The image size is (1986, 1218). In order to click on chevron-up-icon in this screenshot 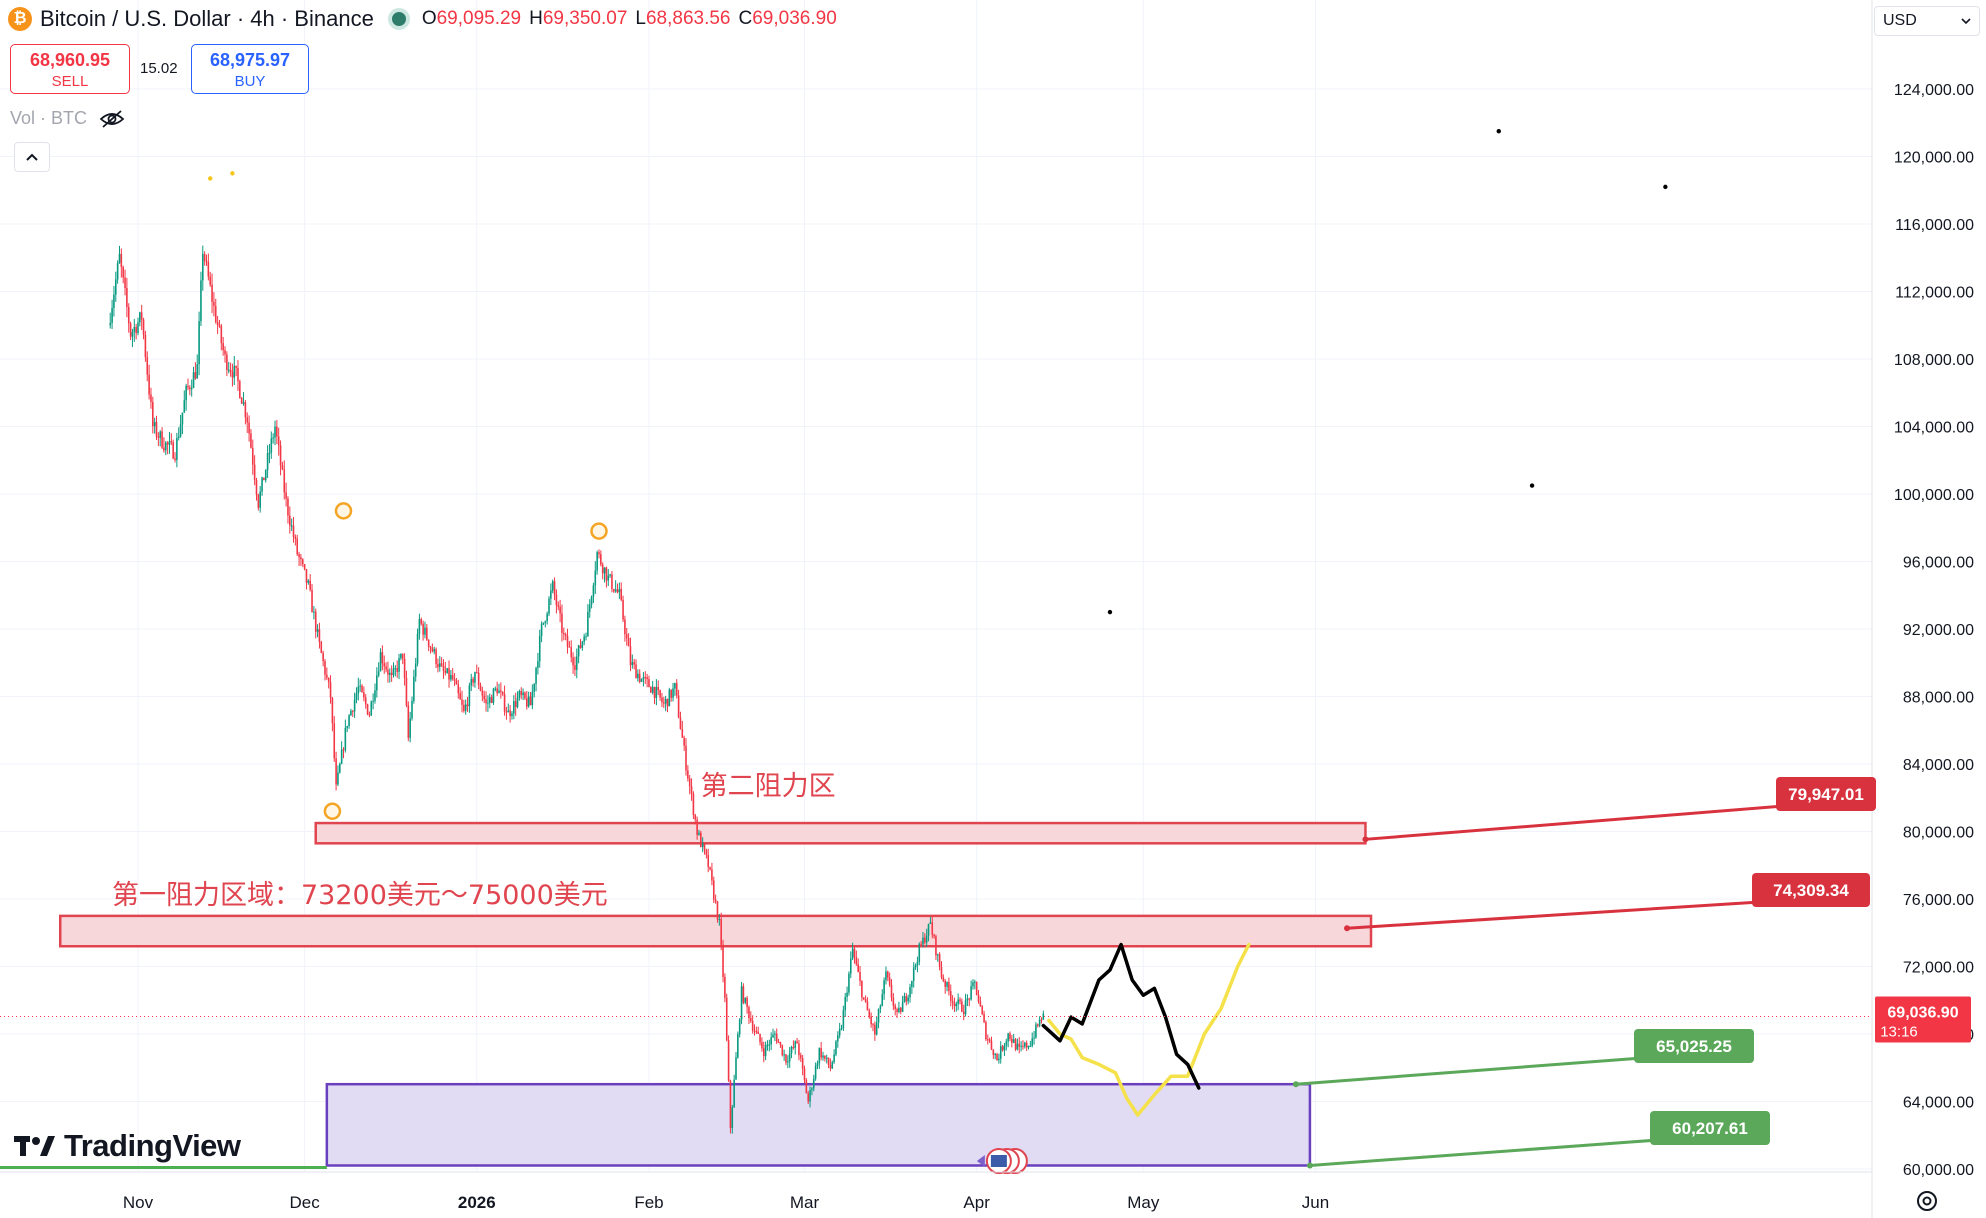, I will do `click(32, 157)`.